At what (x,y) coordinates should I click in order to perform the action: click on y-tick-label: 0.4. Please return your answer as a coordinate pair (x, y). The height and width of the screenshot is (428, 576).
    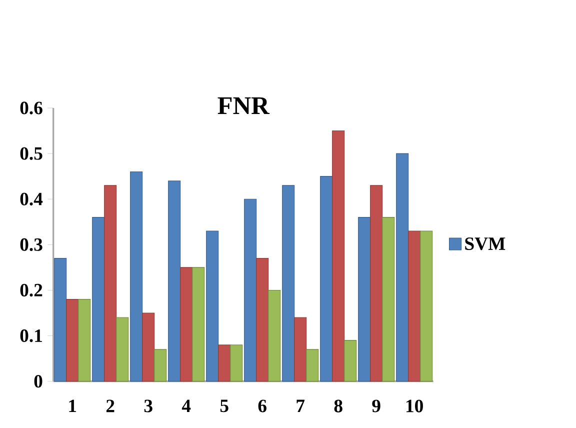
    Looking at the image, I should click on (31, 199).